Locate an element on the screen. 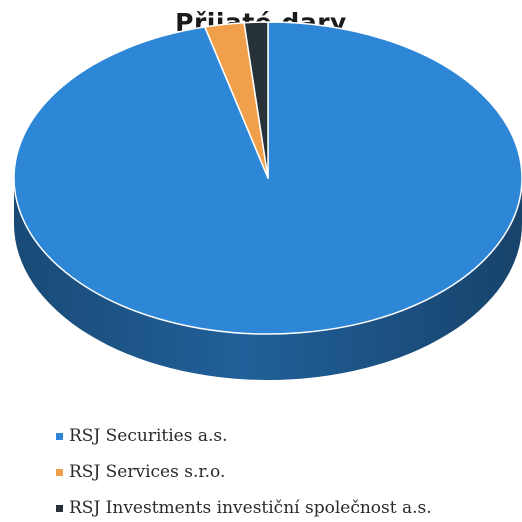 The image size is (522, 522). legend-label: RSJ Services s.r.o. is located at coordinates (147, 472).